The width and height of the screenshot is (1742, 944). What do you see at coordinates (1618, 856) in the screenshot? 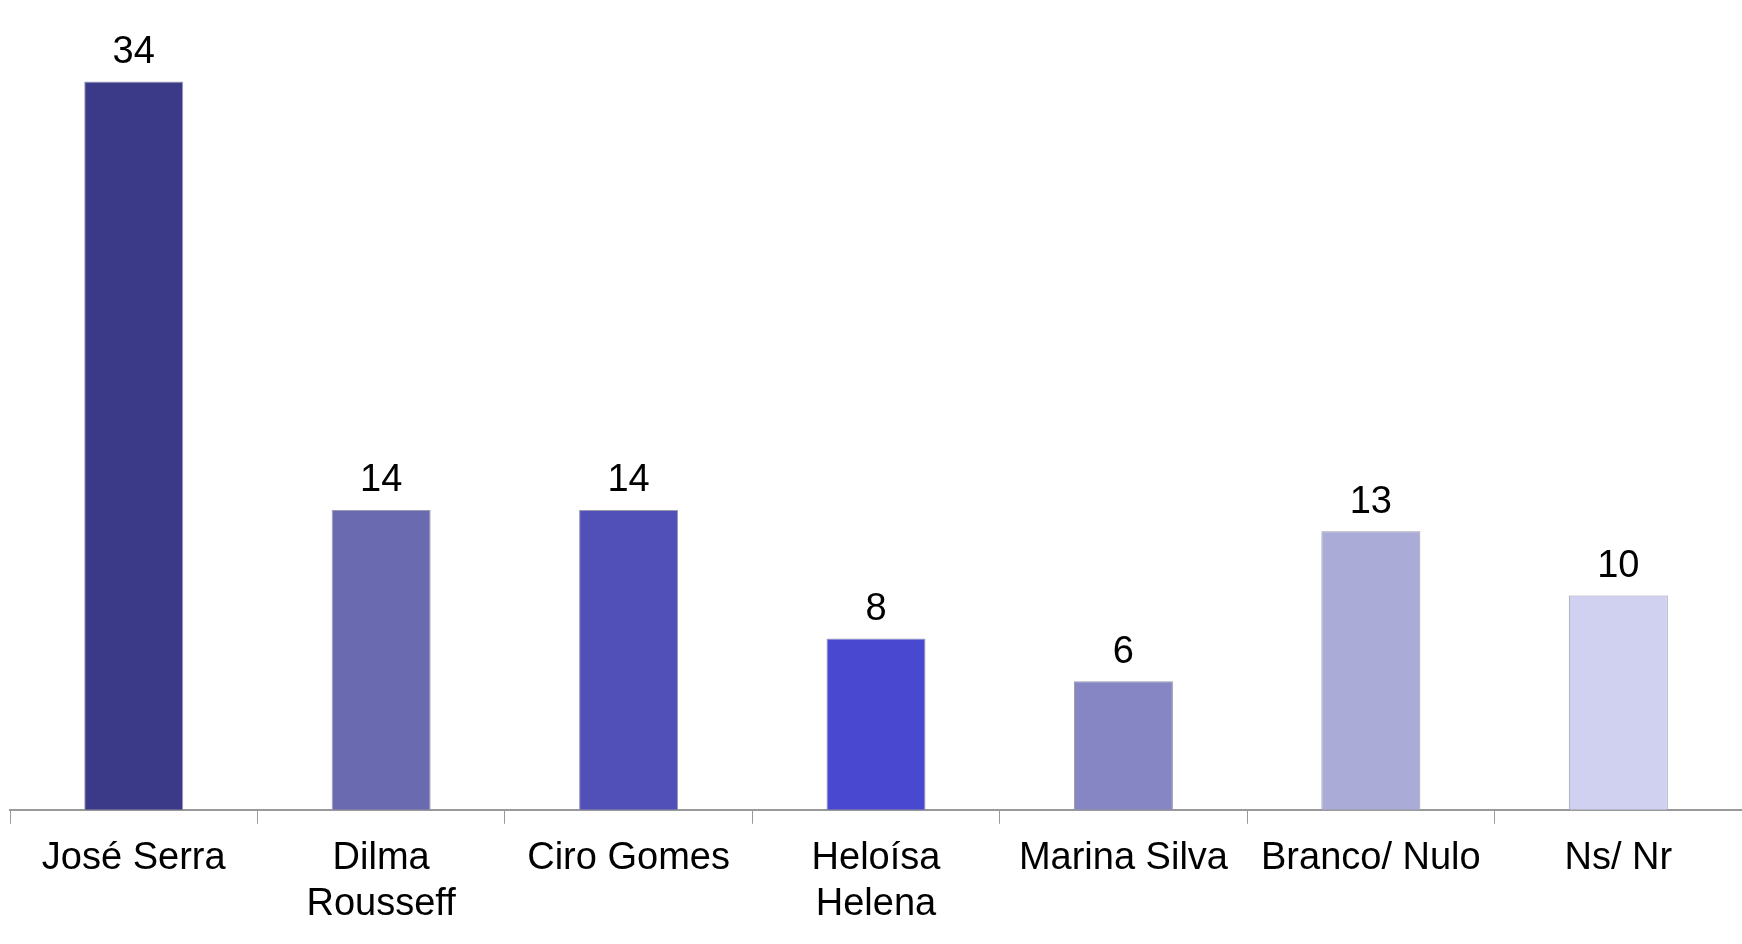
I see `x-tick-label: Ns/ Nr` at bounding box center [1618, 856].